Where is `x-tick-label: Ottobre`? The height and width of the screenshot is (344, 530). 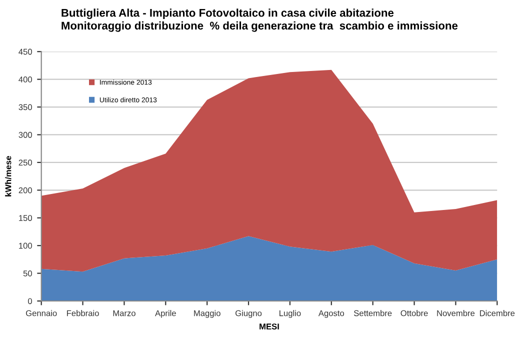
x-tick-label: Ottobre is located at coordinates (414, 313).